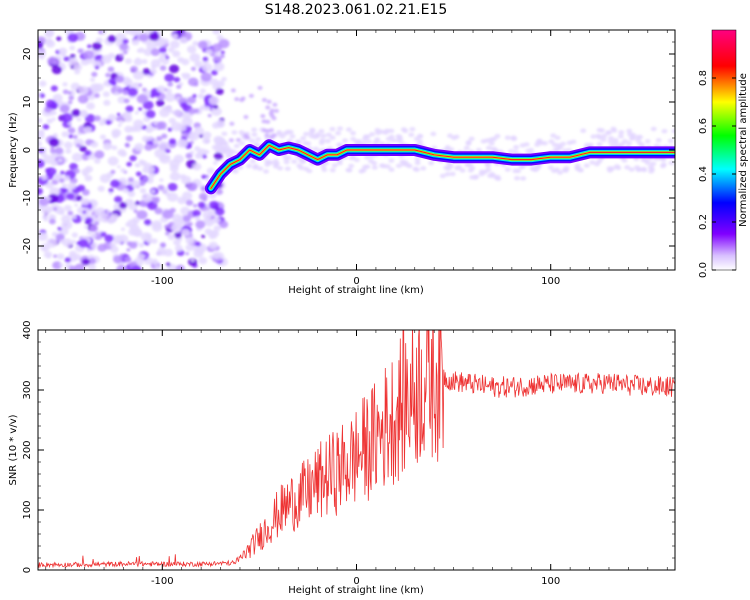 This screenshot has height=600, width=750. Describe the element at coordinates (356, 281) in the screenshot. I see `x-tick-label: 0` at that location.